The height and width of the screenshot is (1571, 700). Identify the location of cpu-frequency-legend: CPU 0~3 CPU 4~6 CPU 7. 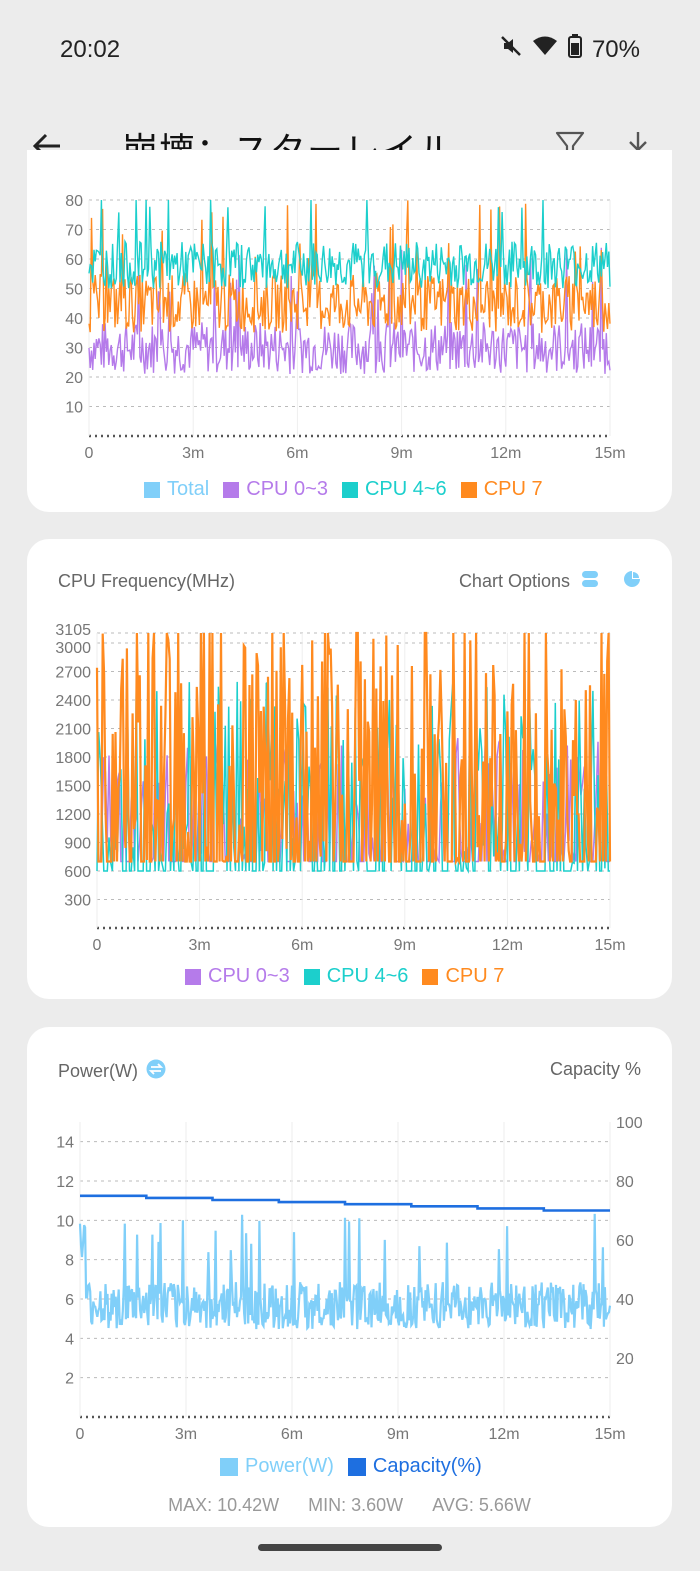
(344, 976).